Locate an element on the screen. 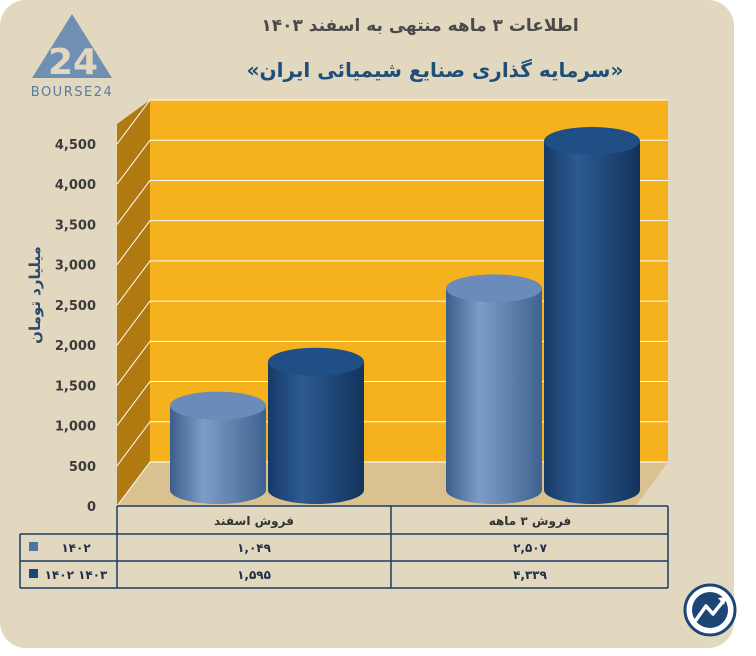 This screenshot has height=656, width=756. y-tick-label: 1,500 is located at coordinates (75, 386).